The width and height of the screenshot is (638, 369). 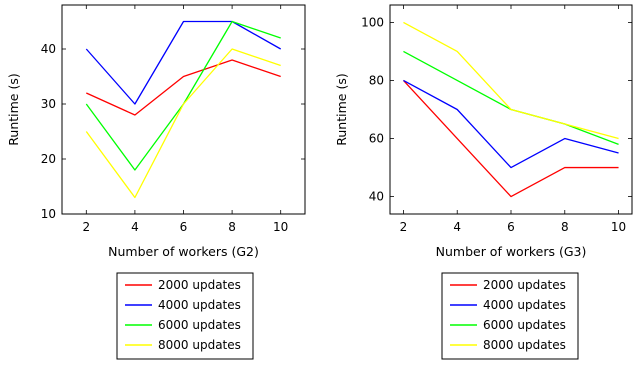 What do you see at coordinates (48, 49) in the screenshot?
I see `chart-1-y-tick-label: 40` at bounding box center [48, 49].